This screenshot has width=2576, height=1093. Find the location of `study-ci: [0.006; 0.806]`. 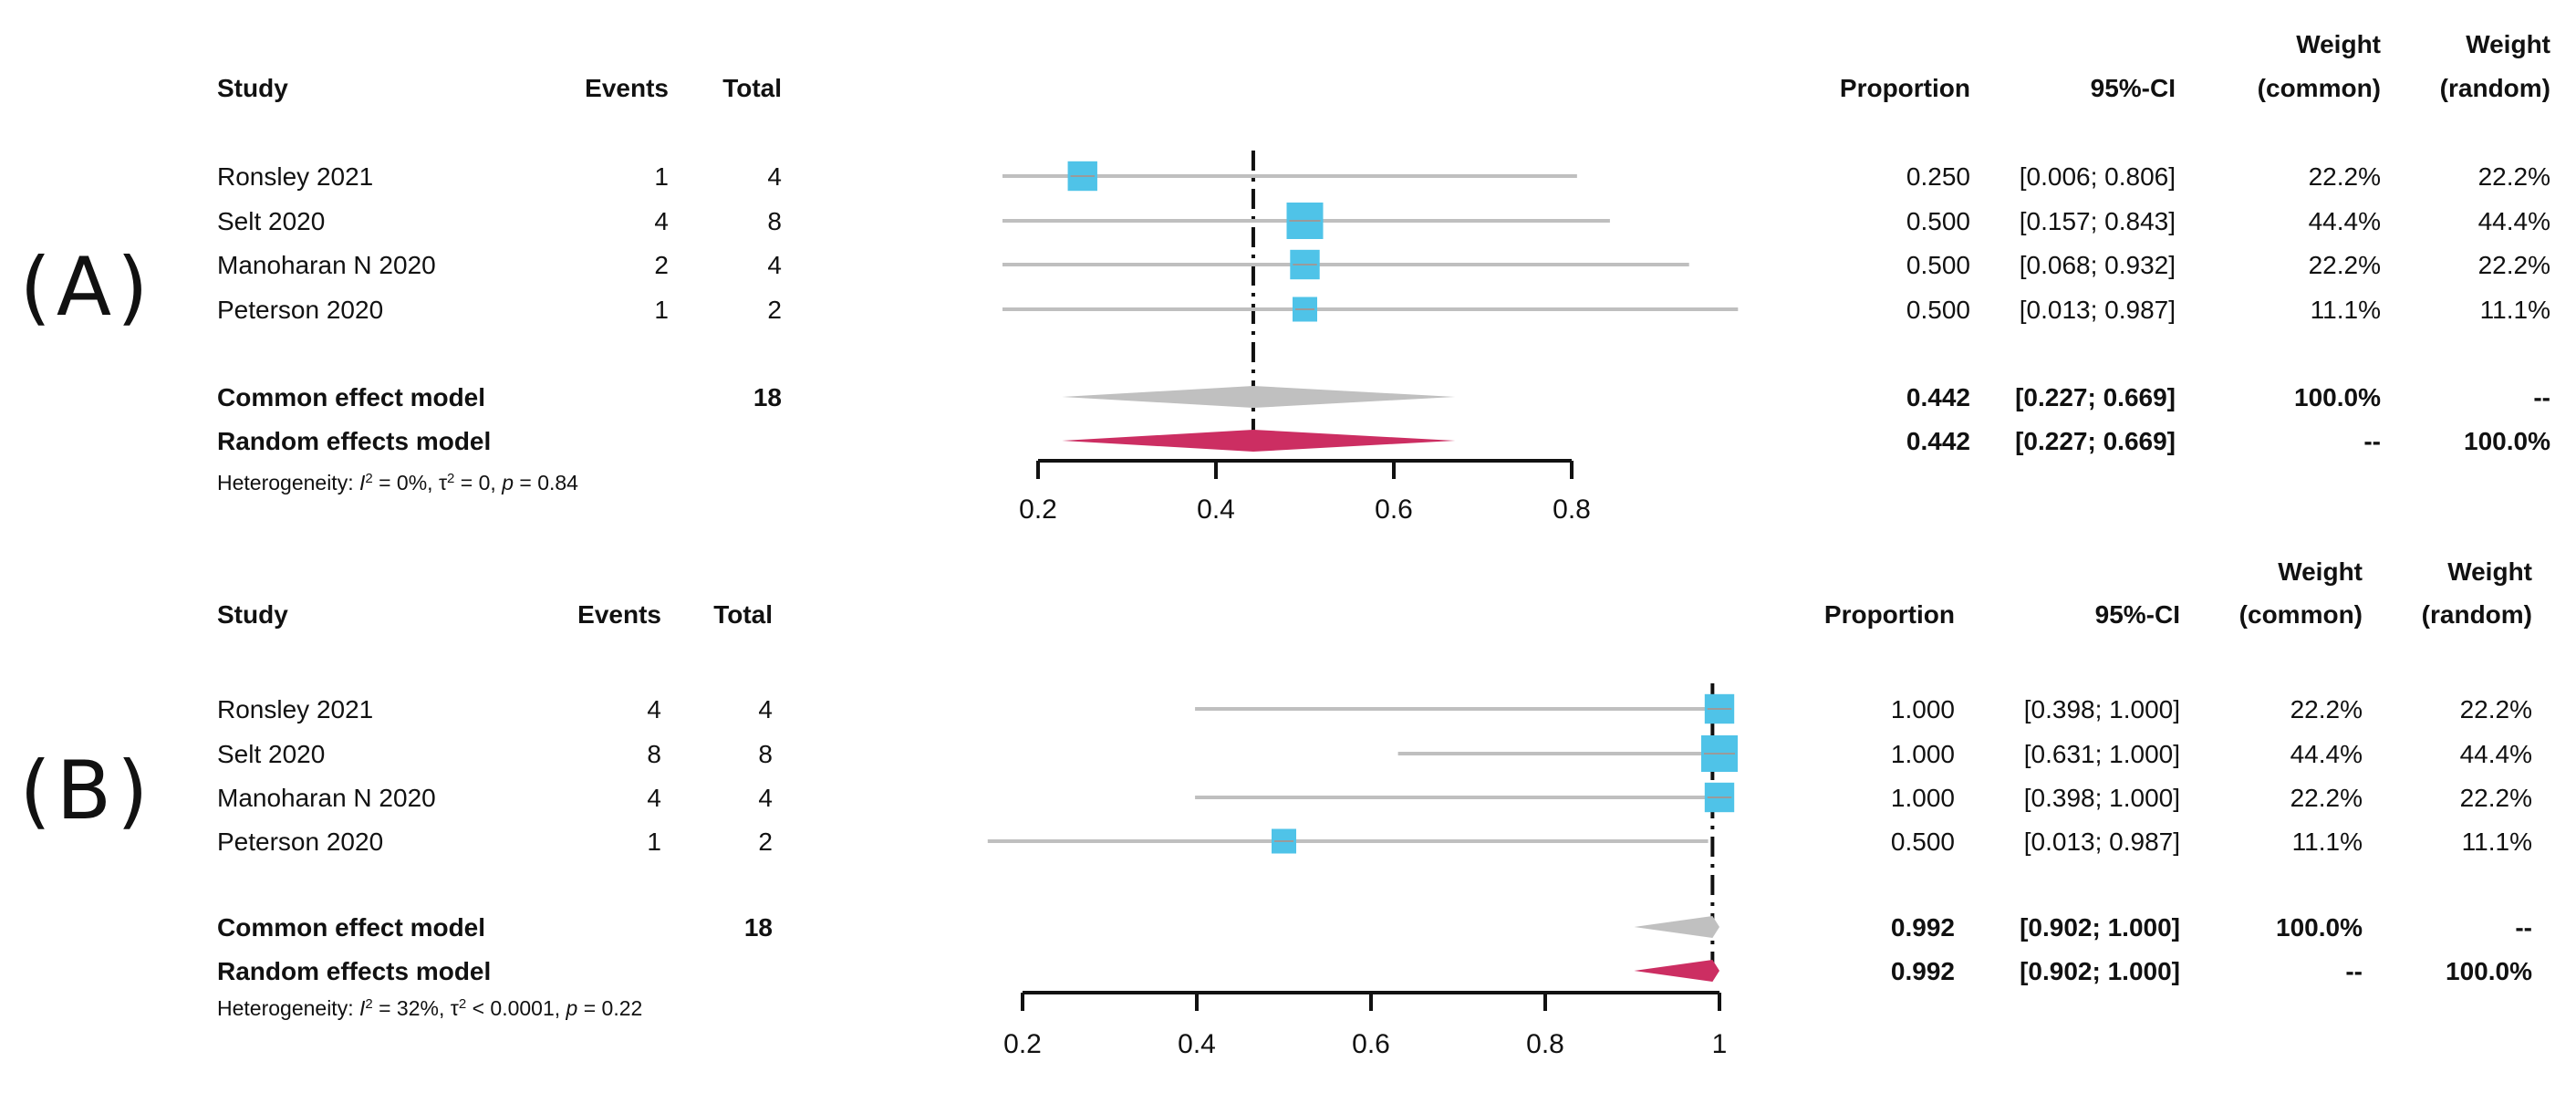

study-ci: [0.006; 0.806] is located at coordinates (2098, 177).